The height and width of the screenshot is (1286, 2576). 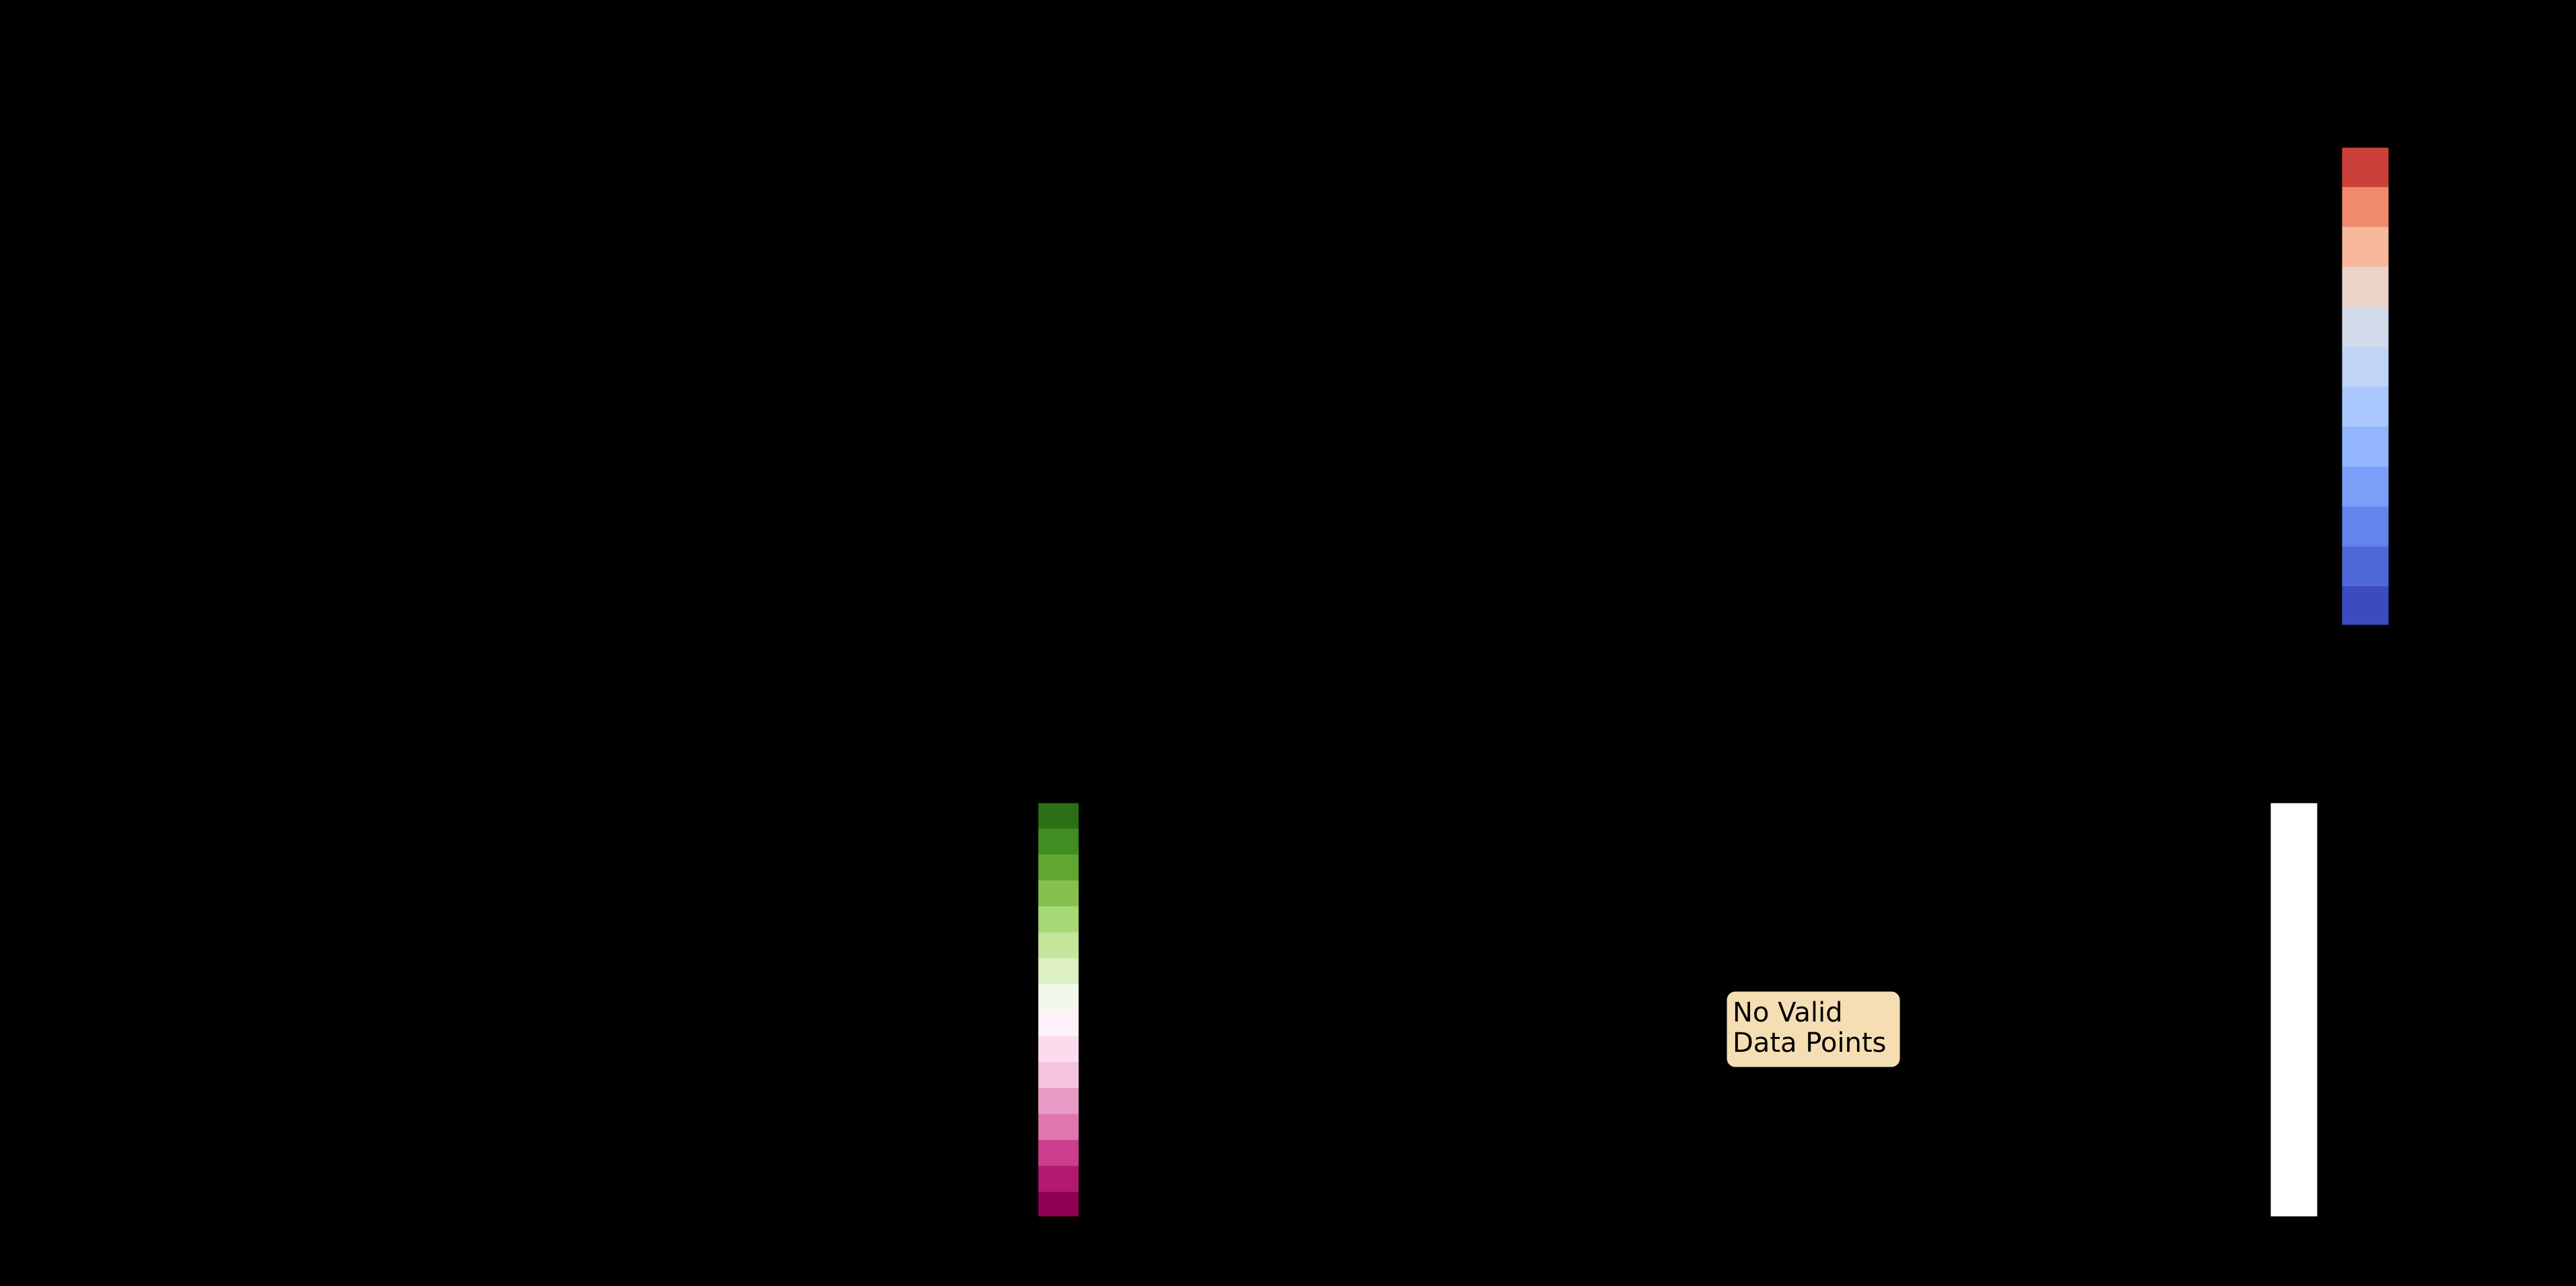 What do you see at coordinates (2353, 802) in the screenshot?
I see `colorbar-tick-label: 0.8` at bounding box center [2353, 802].